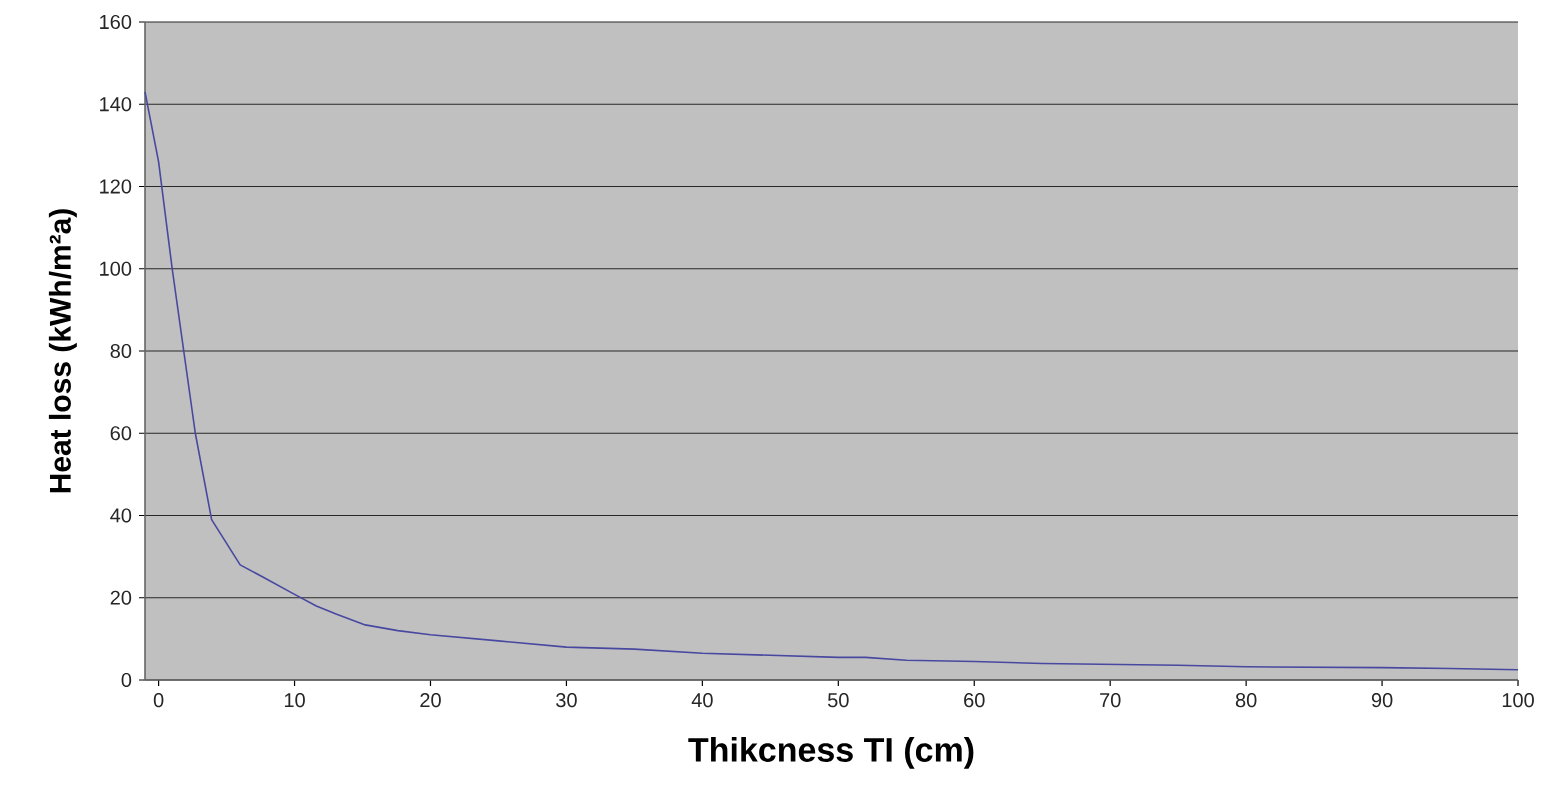 This screenshot has width=1556, height=802. I want to click on x-tick-label: 50, so click(838, 700).